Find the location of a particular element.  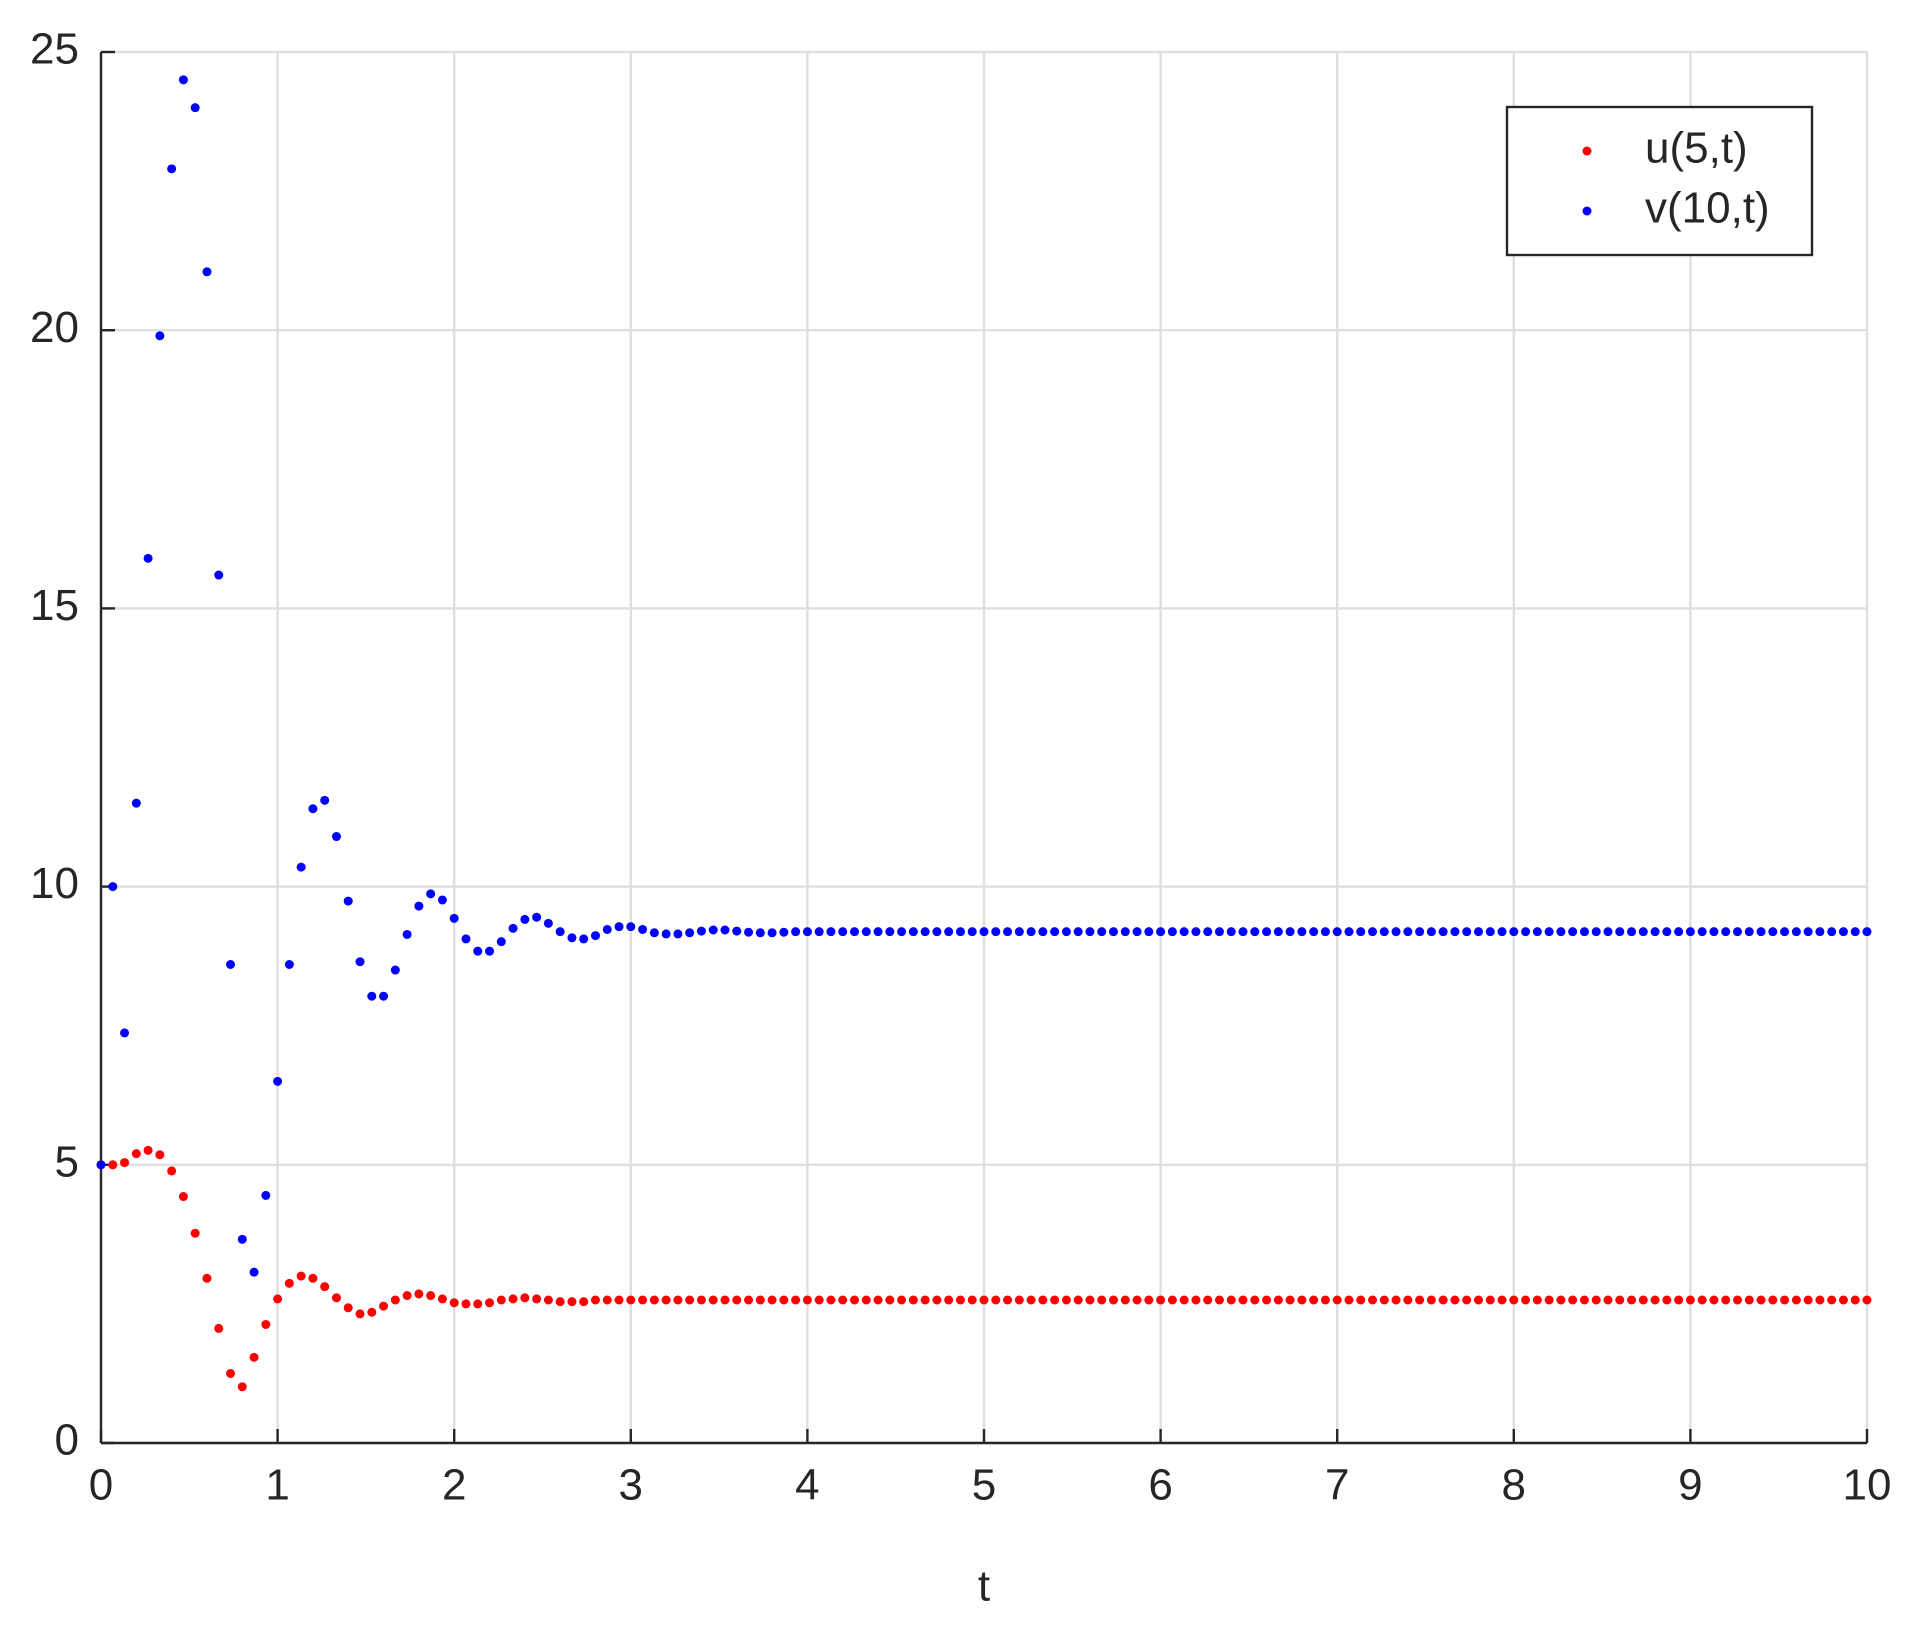

x-axis-label: t is located at coordinates (984, 1586).